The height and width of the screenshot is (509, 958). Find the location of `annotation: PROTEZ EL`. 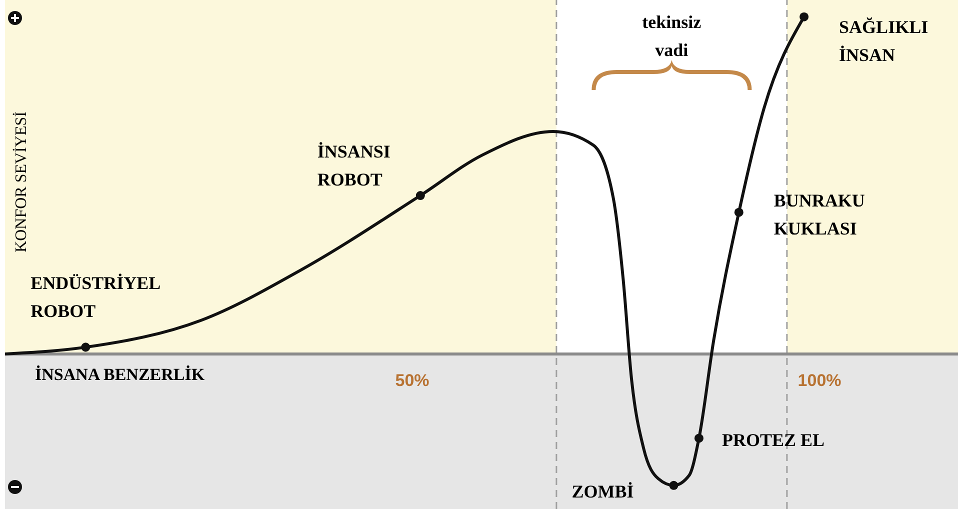

annotation: PROTEZ EL is located at coordinates (773, 440).